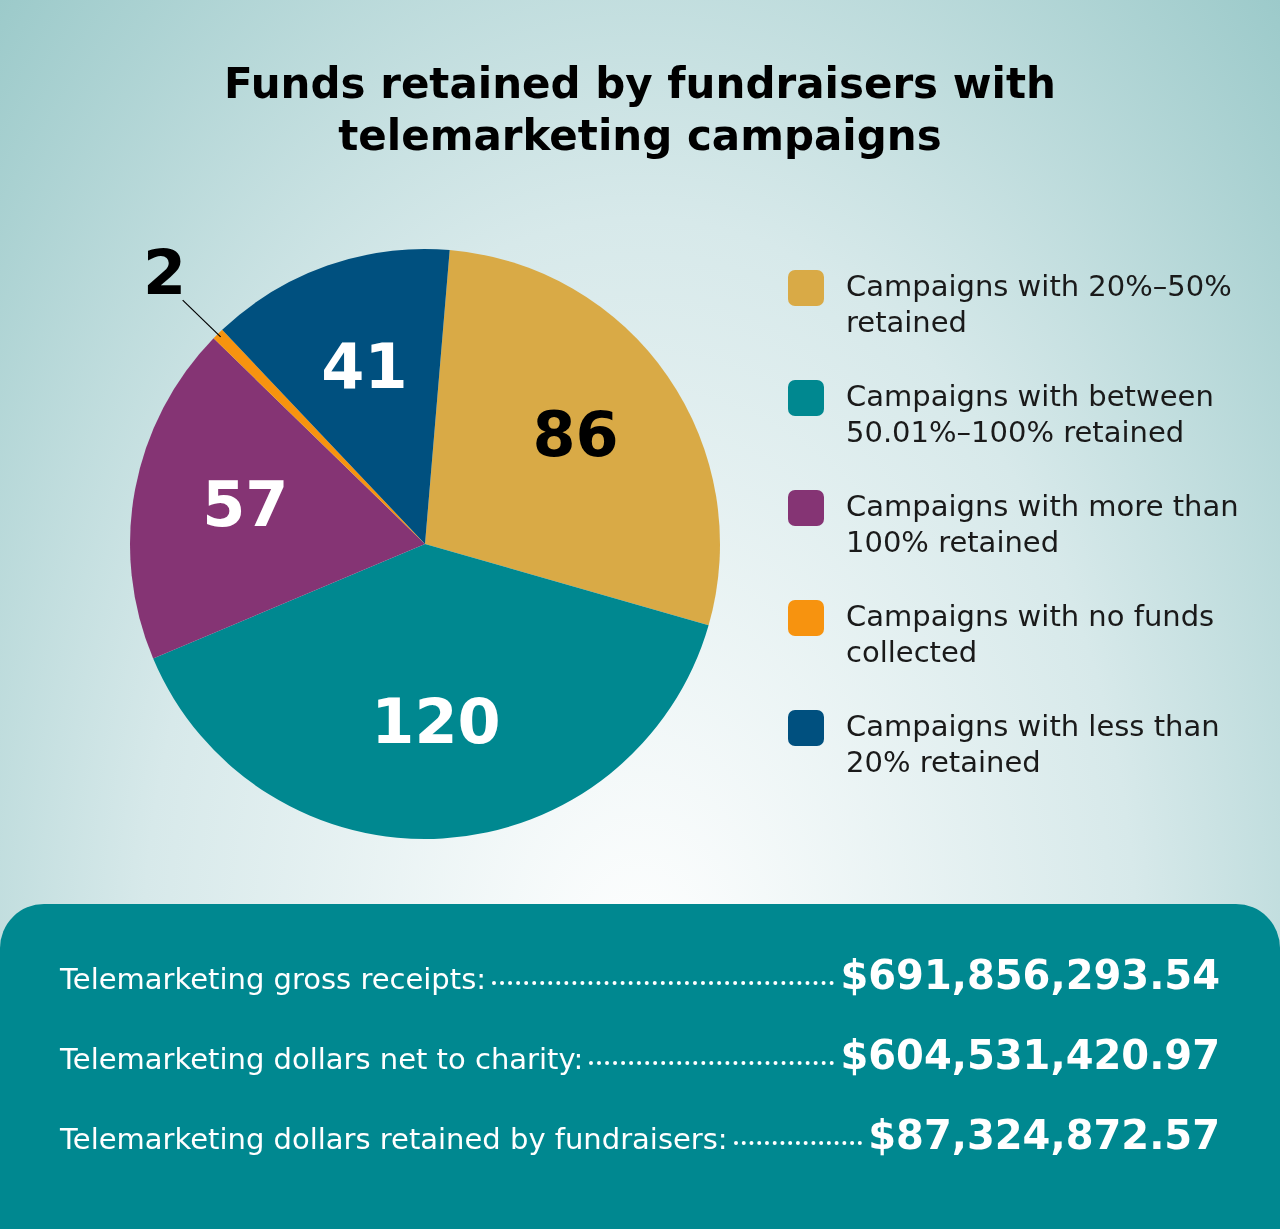 This screenshot has height=1229, width=1280. I want to click on data-label: 2, so click(165, 273).